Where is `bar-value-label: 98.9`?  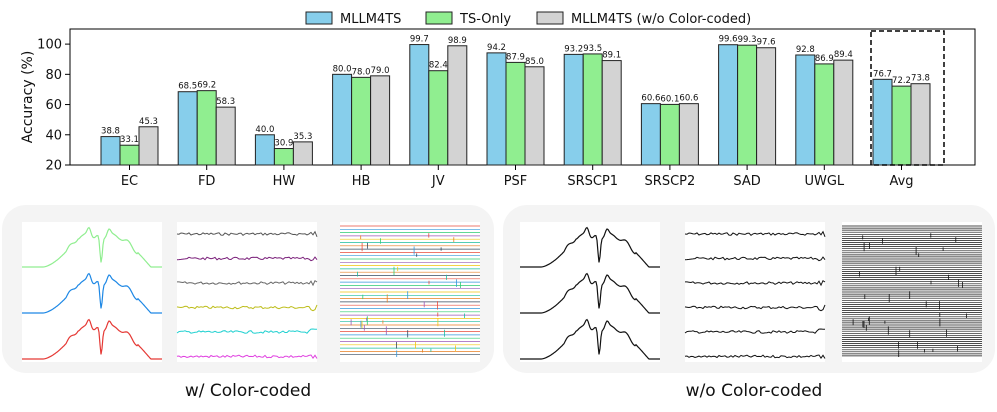
bar-value-label: 98.9 is located at coordinates (457, 41).